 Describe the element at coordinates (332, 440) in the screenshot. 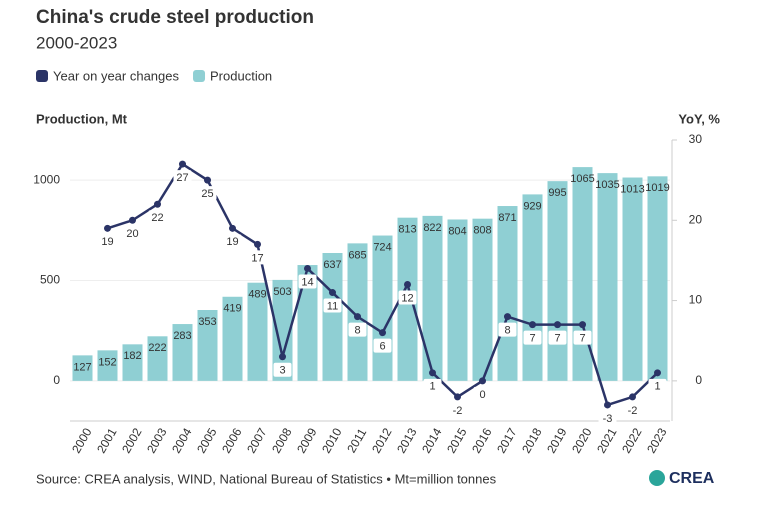

I see `x-tick-label: 2010` at that location.